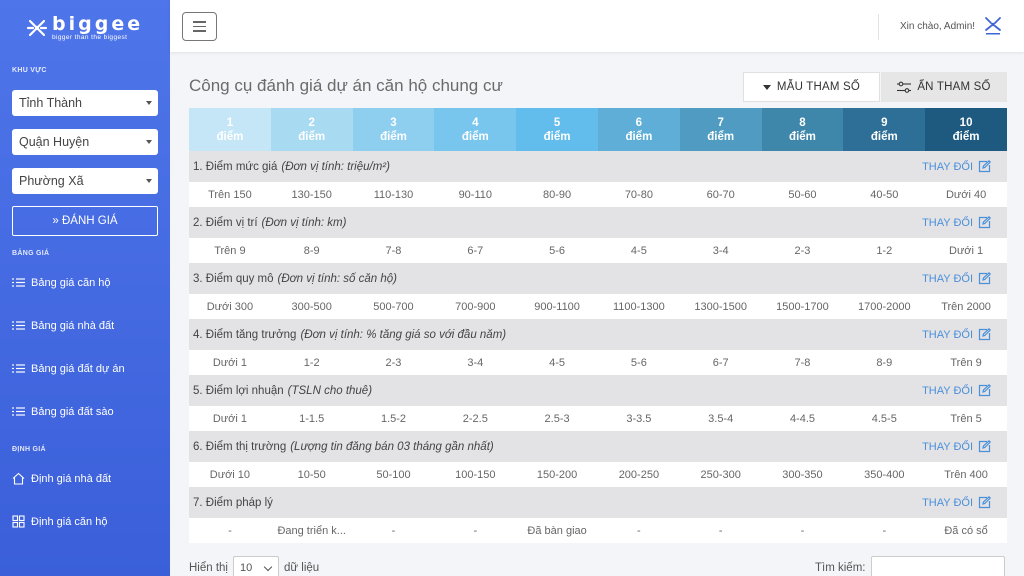 The image size is (1024, 576). Describe the element at coordinates (720, 306) in the screenshot. I see `value-cell: 1300-1500` at that location.